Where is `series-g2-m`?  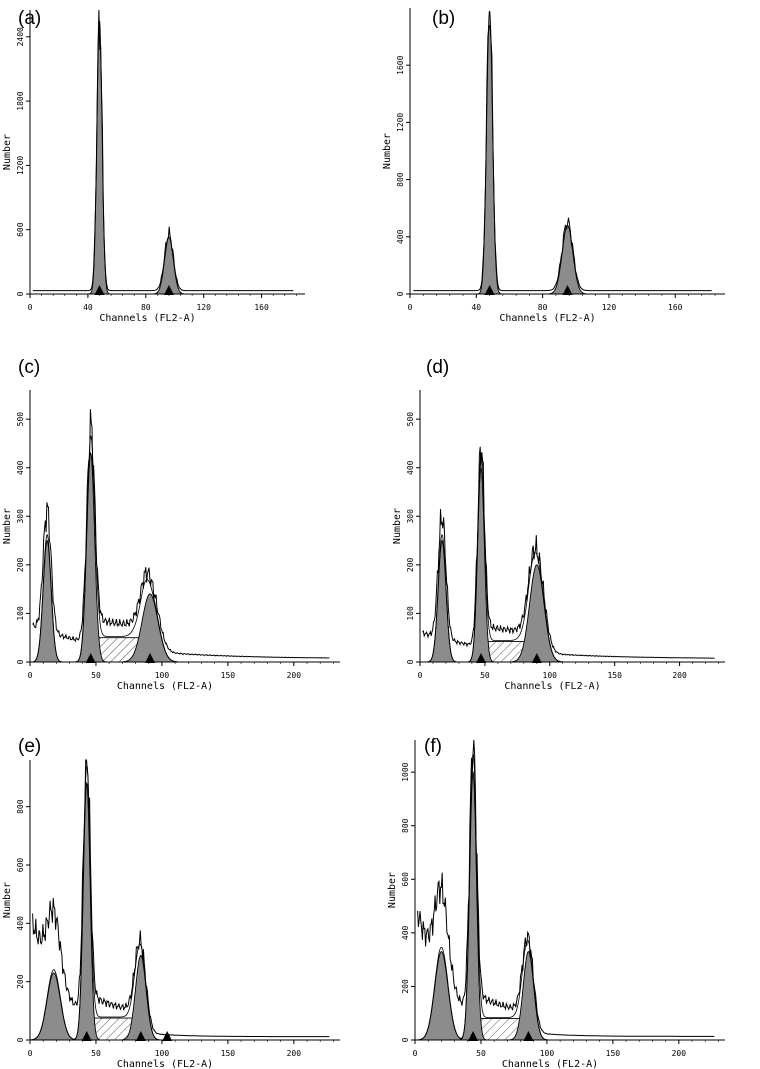 series-g2-m is located at coordinates (567, 259).